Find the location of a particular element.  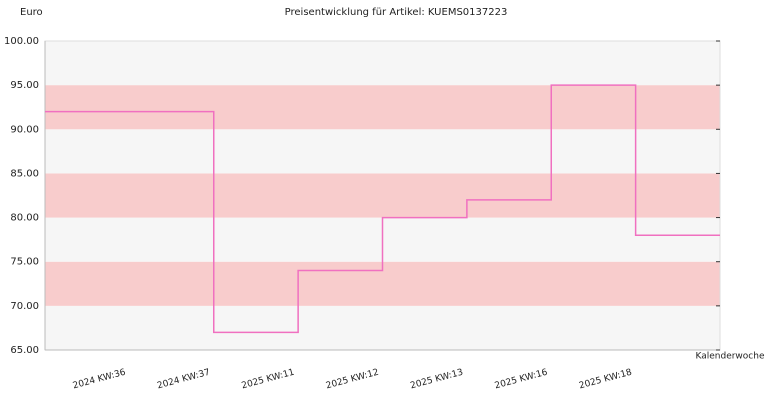

x-axis-label: Kalenderwoche is located at coordinates (729, 357).